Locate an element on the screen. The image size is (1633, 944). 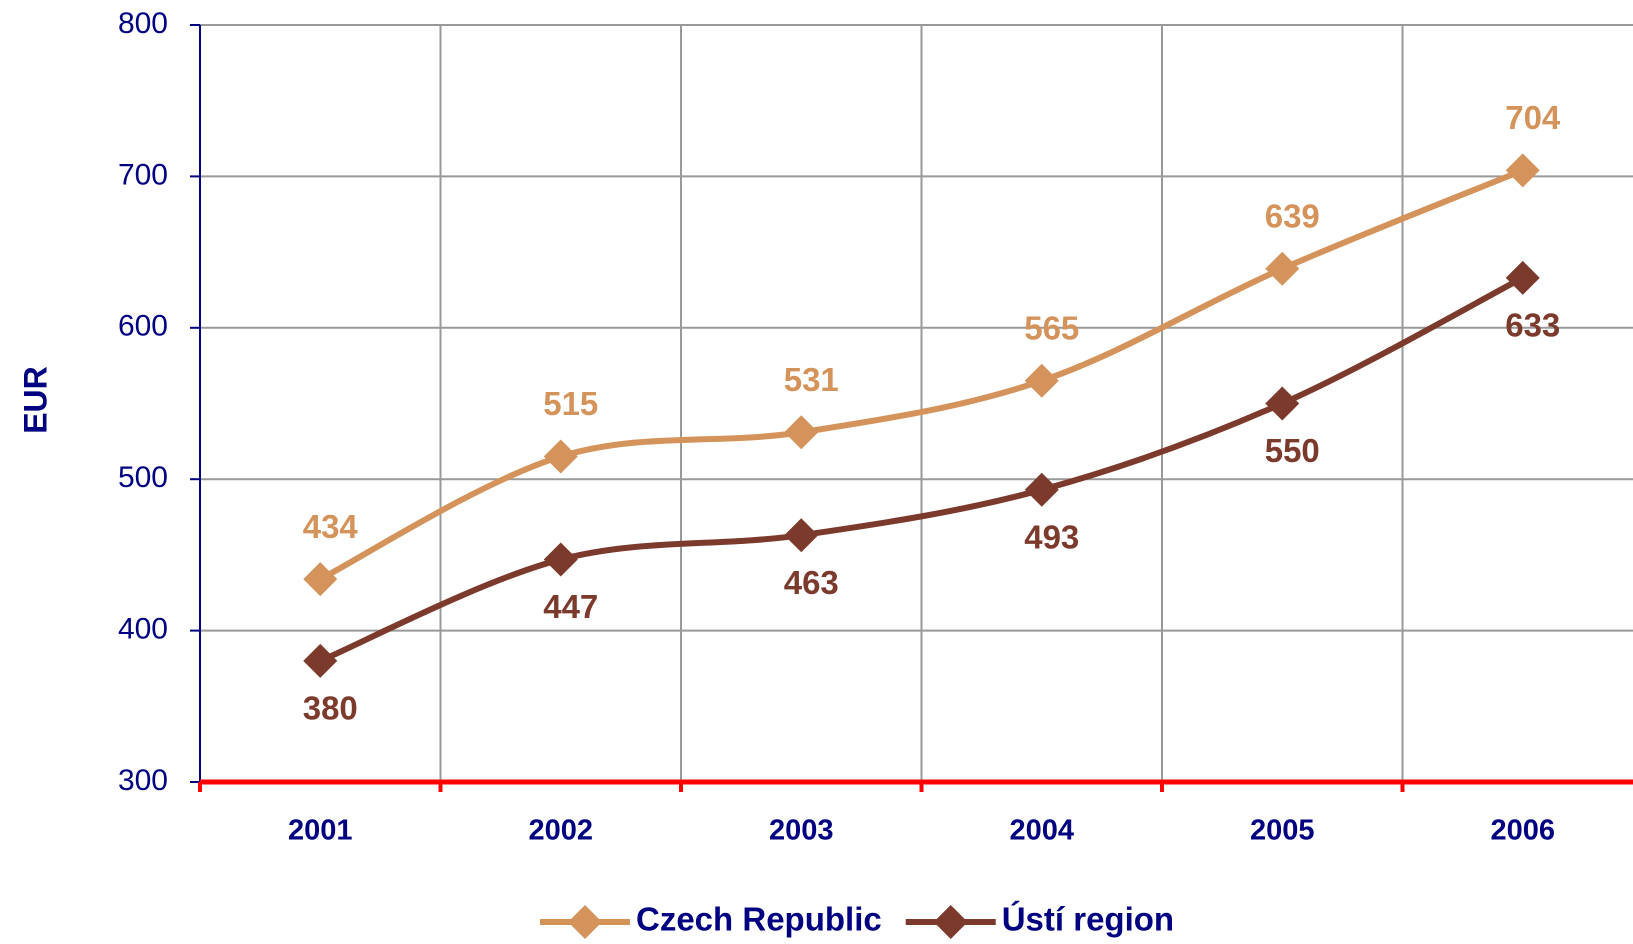
data-label: 380 is located at coordinates (330, 708).